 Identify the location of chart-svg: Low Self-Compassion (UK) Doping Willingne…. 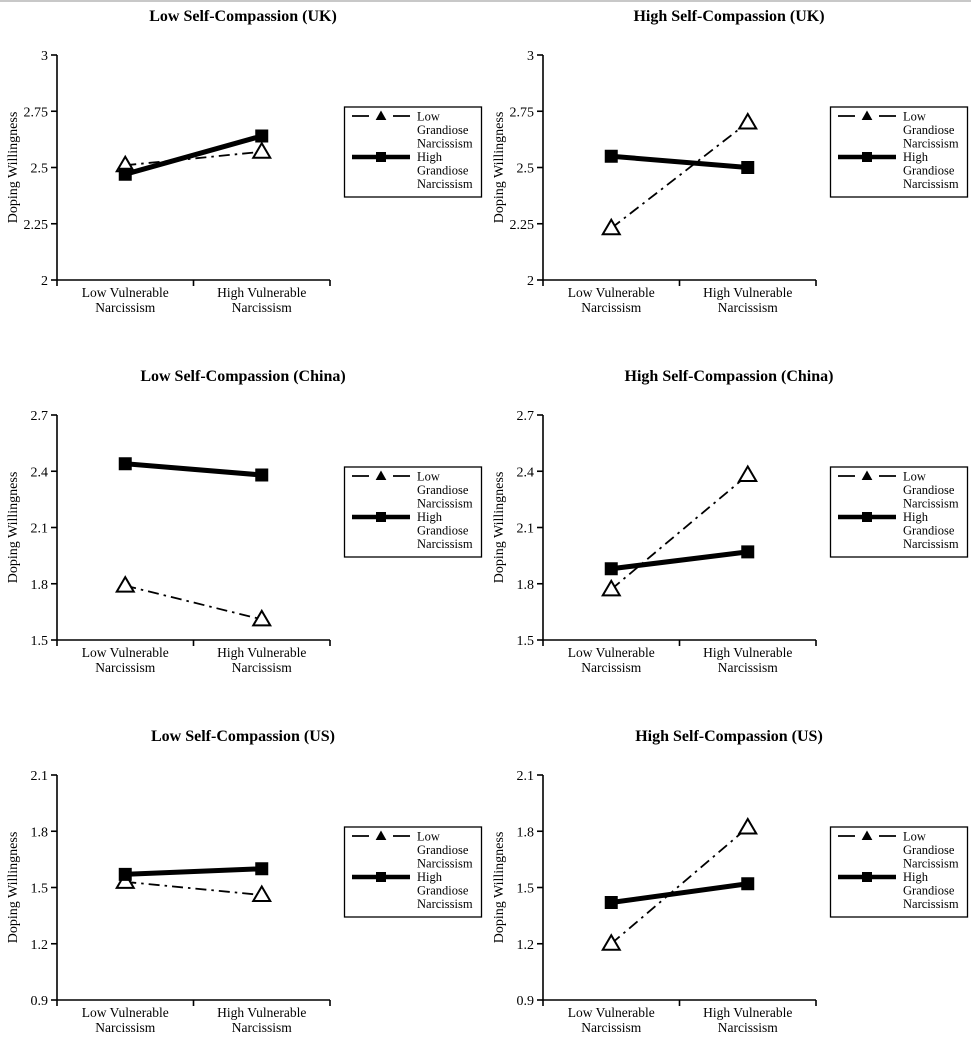
(244, 161).